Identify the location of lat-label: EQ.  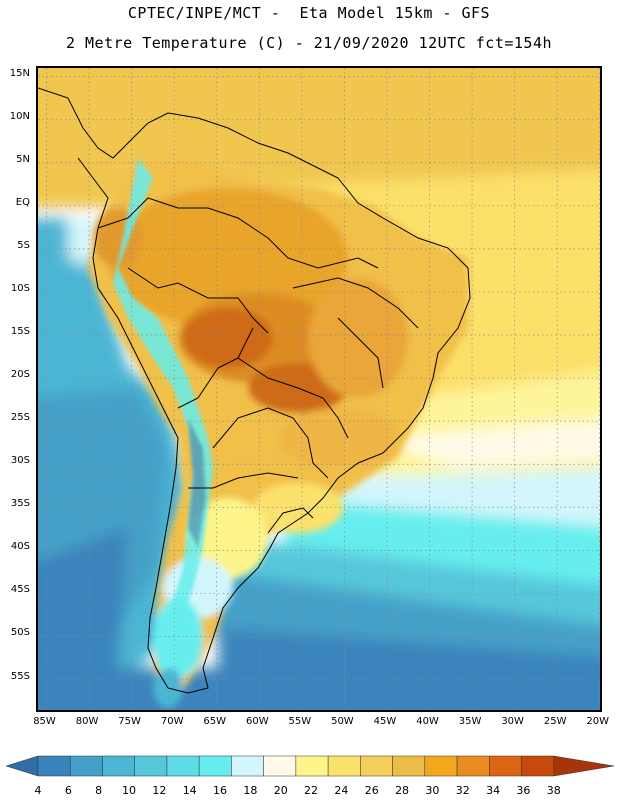
(22, 202).